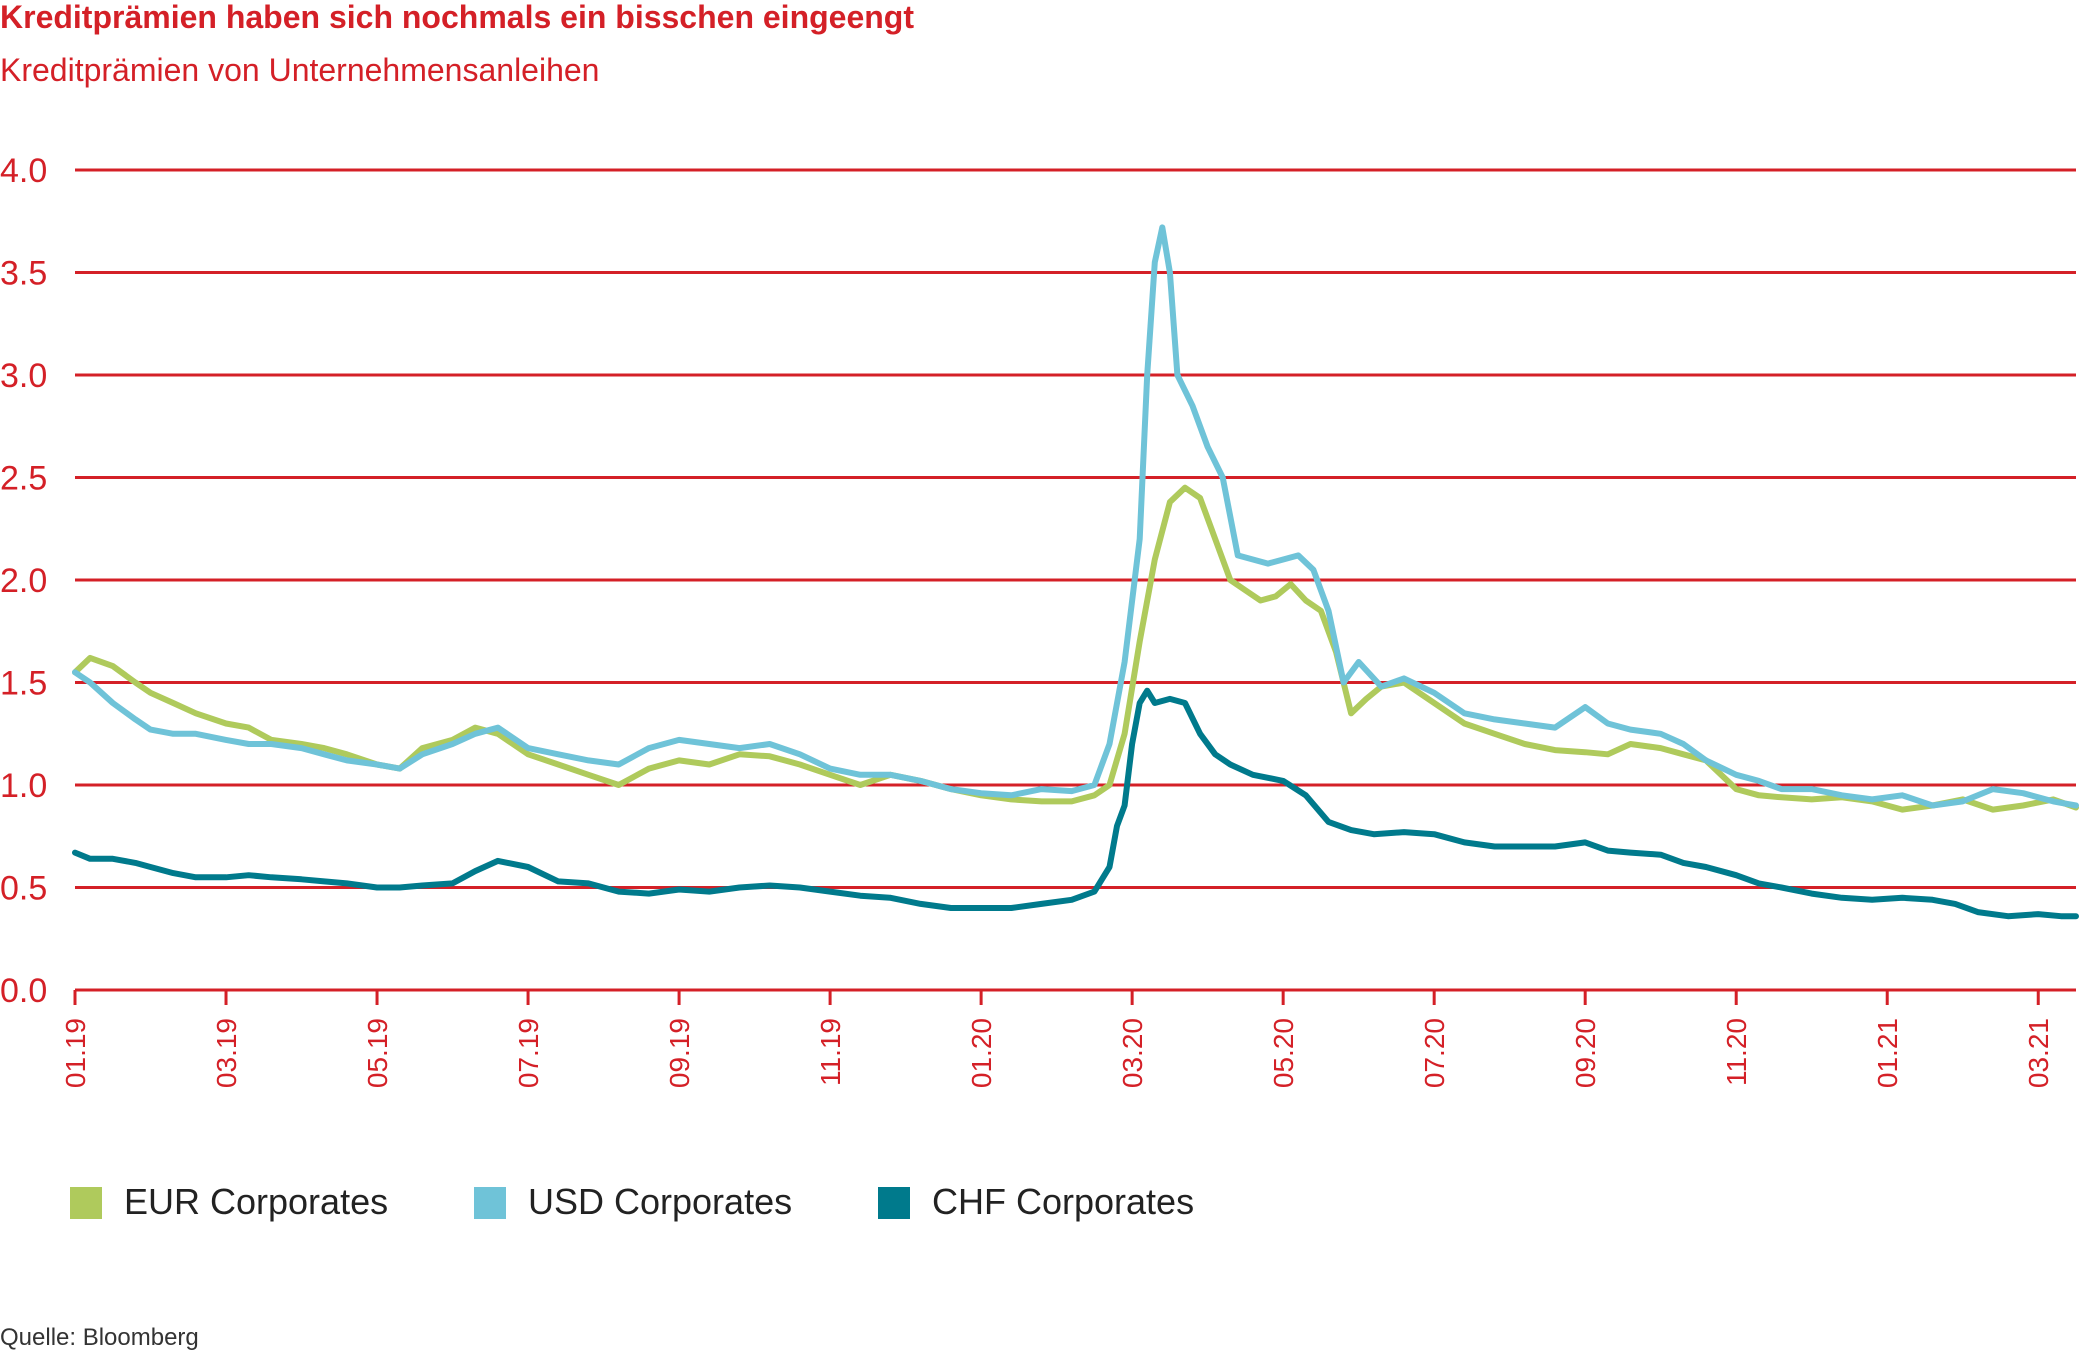  Describe the element at coordinates (981, 1053) in the screenshot. I see `x-tick-label: 01.20` at that location.